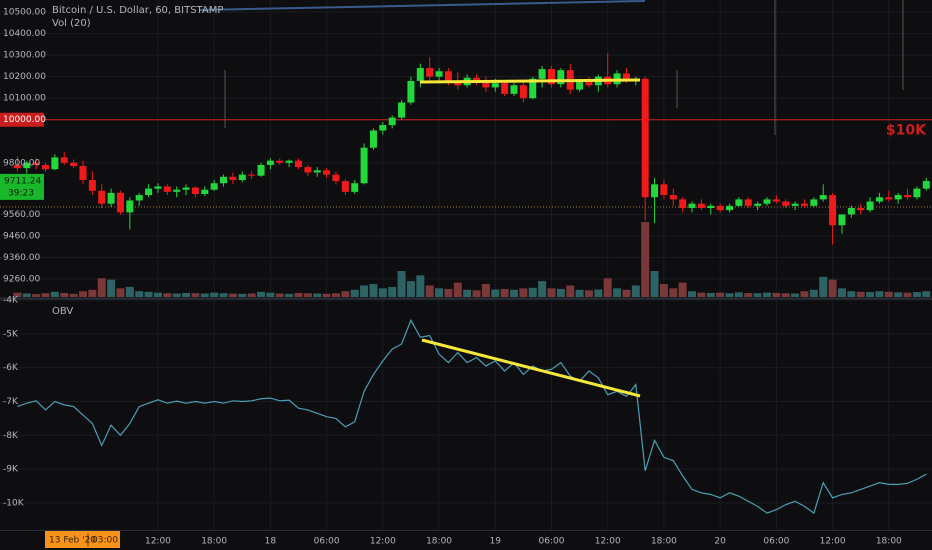 This screenshot has height=550, width=932. What do you see at coordinates (11, 301) in the screenshot?
I see `y-tick-label: -4K` at bounding box center [11, 301].